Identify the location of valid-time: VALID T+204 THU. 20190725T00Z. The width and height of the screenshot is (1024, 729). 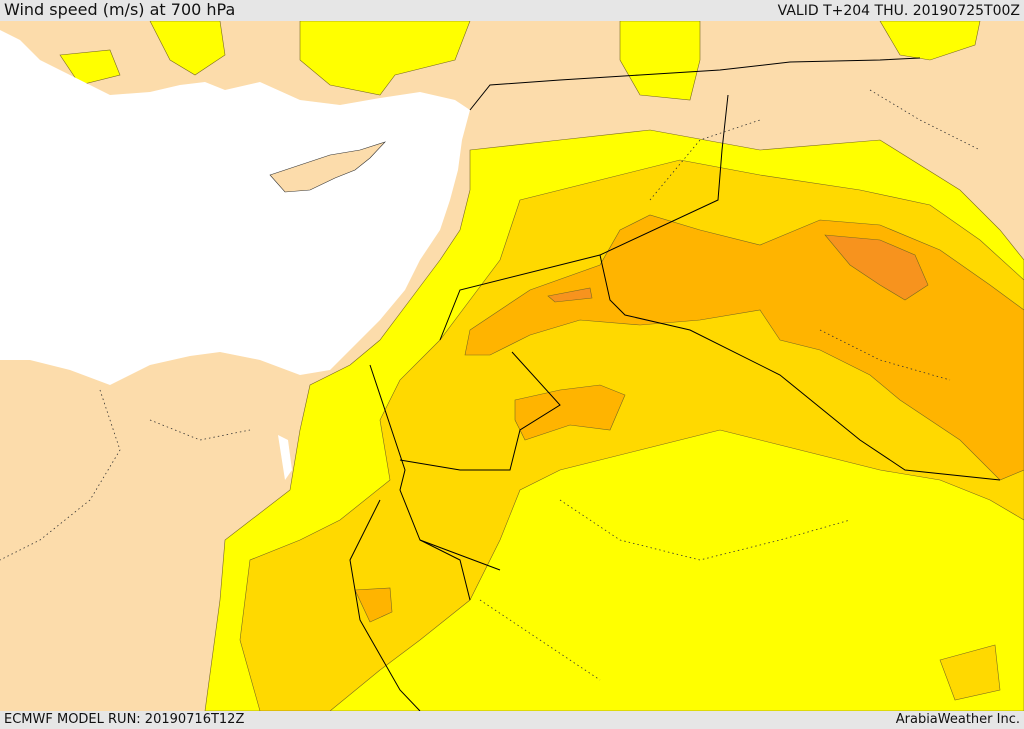
(898, 11).